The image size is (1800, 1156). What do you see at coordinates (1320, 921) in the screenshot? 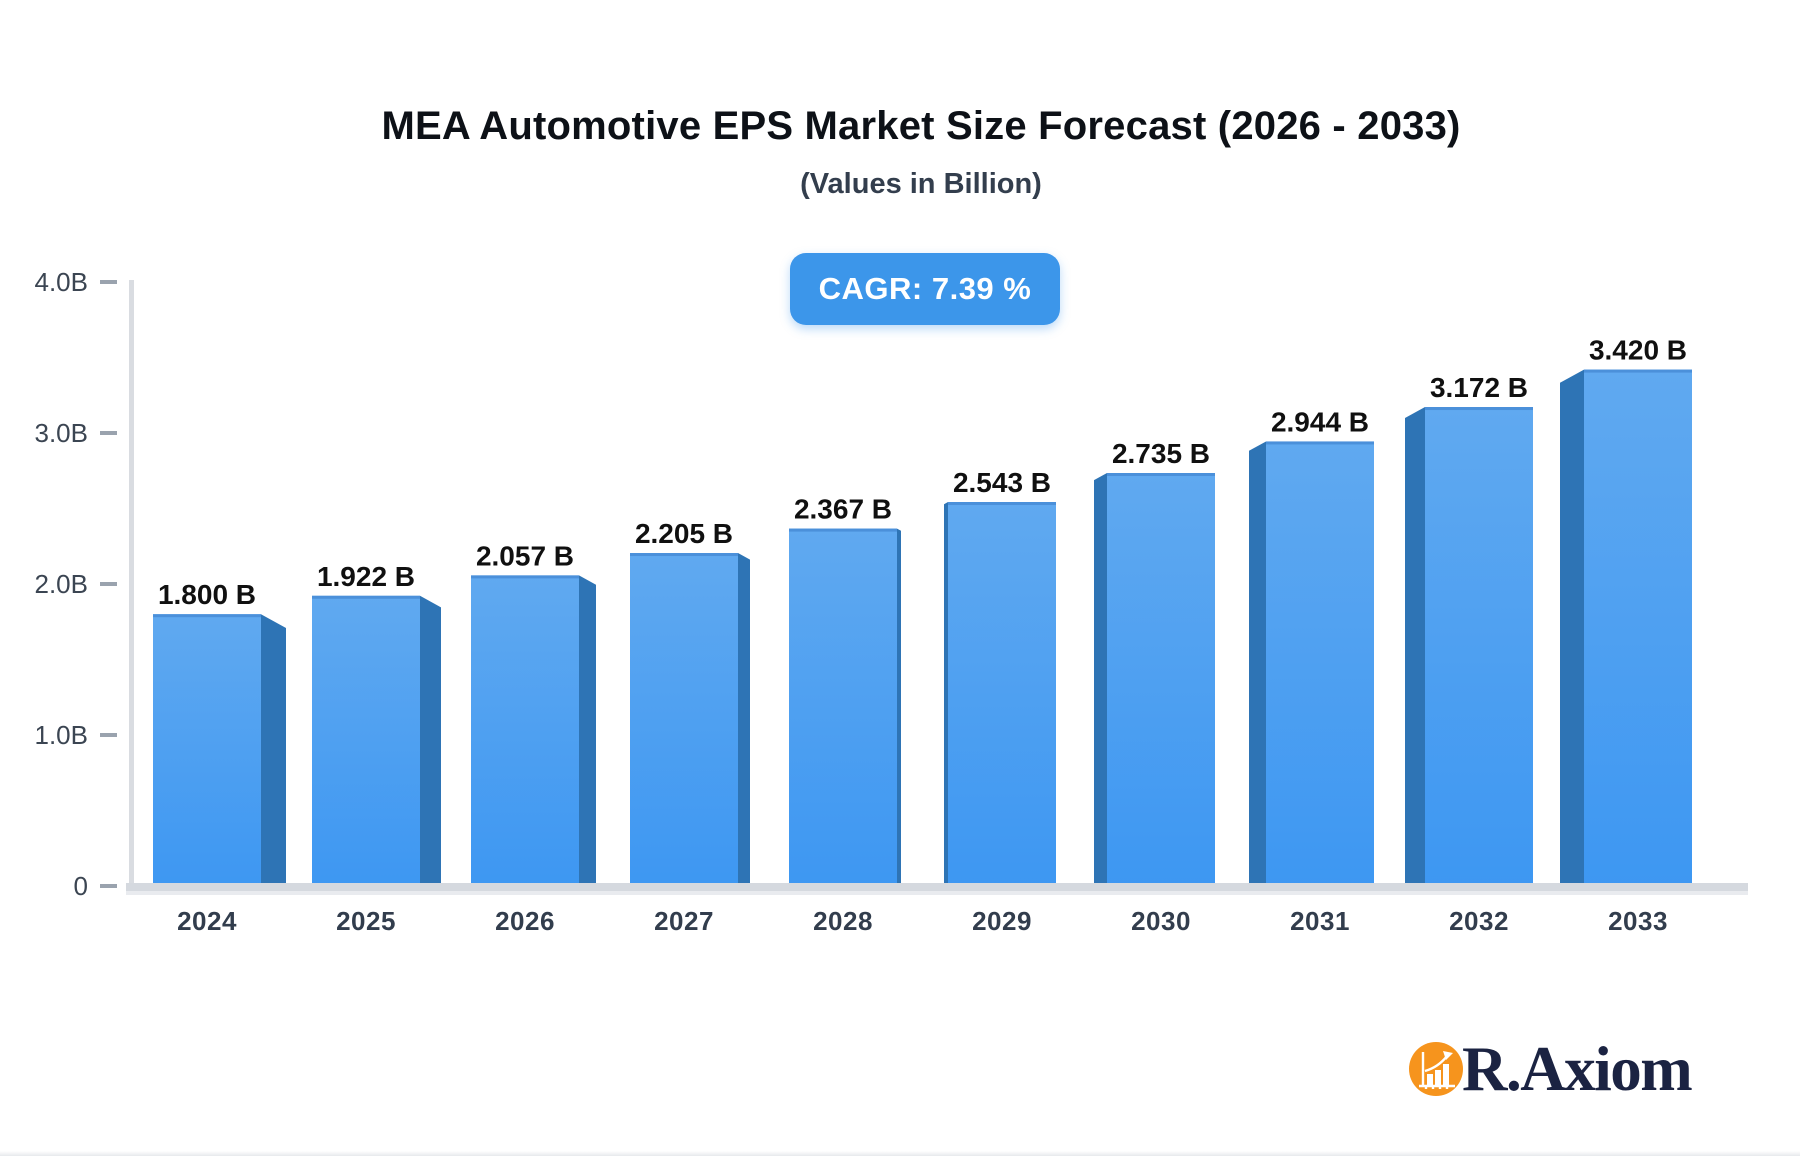
I see `x-axis-year-label: 2031` at bounding box center [1320, 921].